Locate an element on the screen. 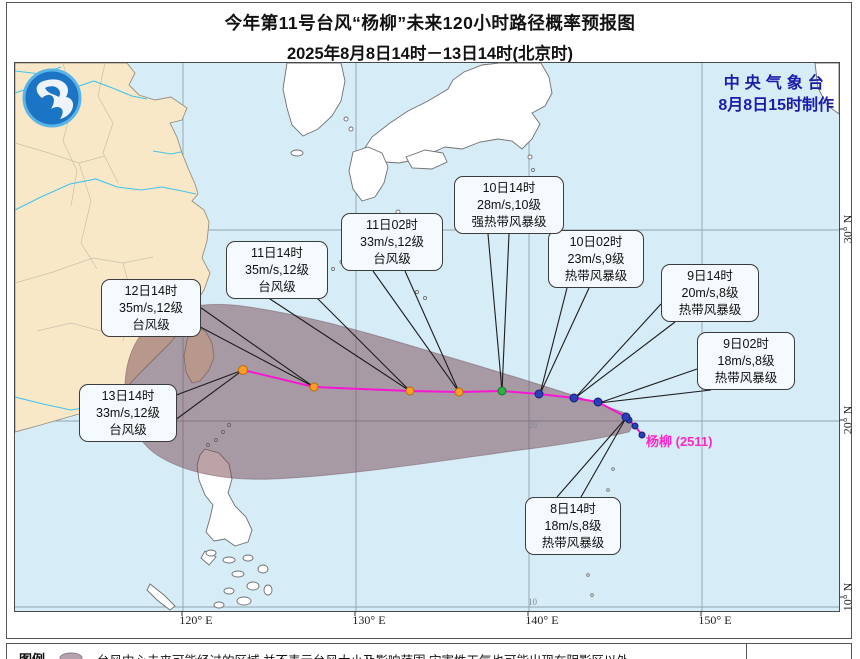  agency-name: 中央气象台 is located at coordinates (776, 83).